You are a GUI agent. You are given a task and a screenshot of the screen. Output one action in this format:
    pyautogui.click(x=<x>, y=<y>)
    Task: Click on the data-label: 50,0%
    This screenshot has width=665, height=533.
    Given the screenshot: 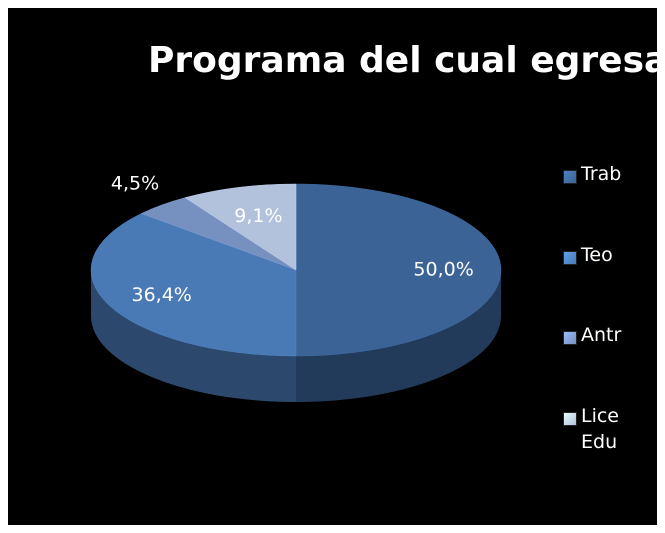 What is the action you would take?
    pyautogui.click(x=443, y=270)
    